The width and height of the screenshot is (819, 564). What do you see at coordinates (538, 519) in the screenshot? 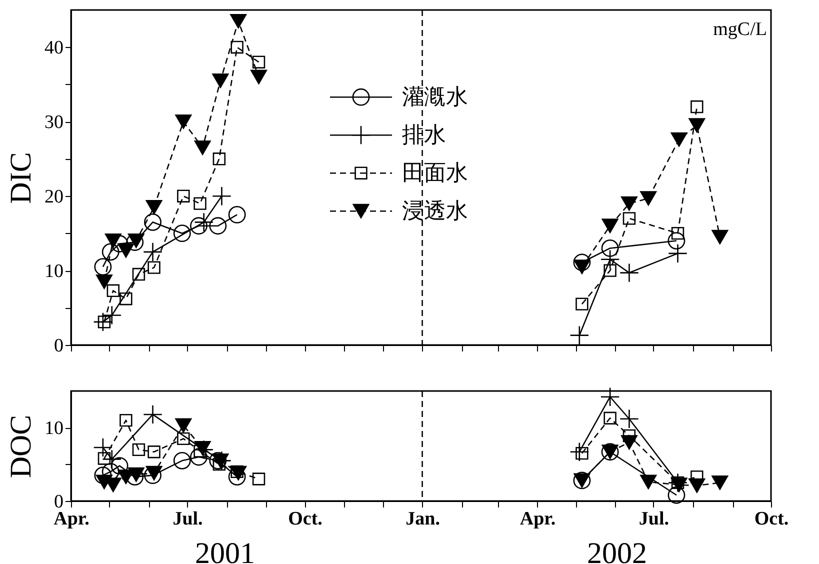
I see `x-tick-label: Apr.` at bounding box center [538, 519].